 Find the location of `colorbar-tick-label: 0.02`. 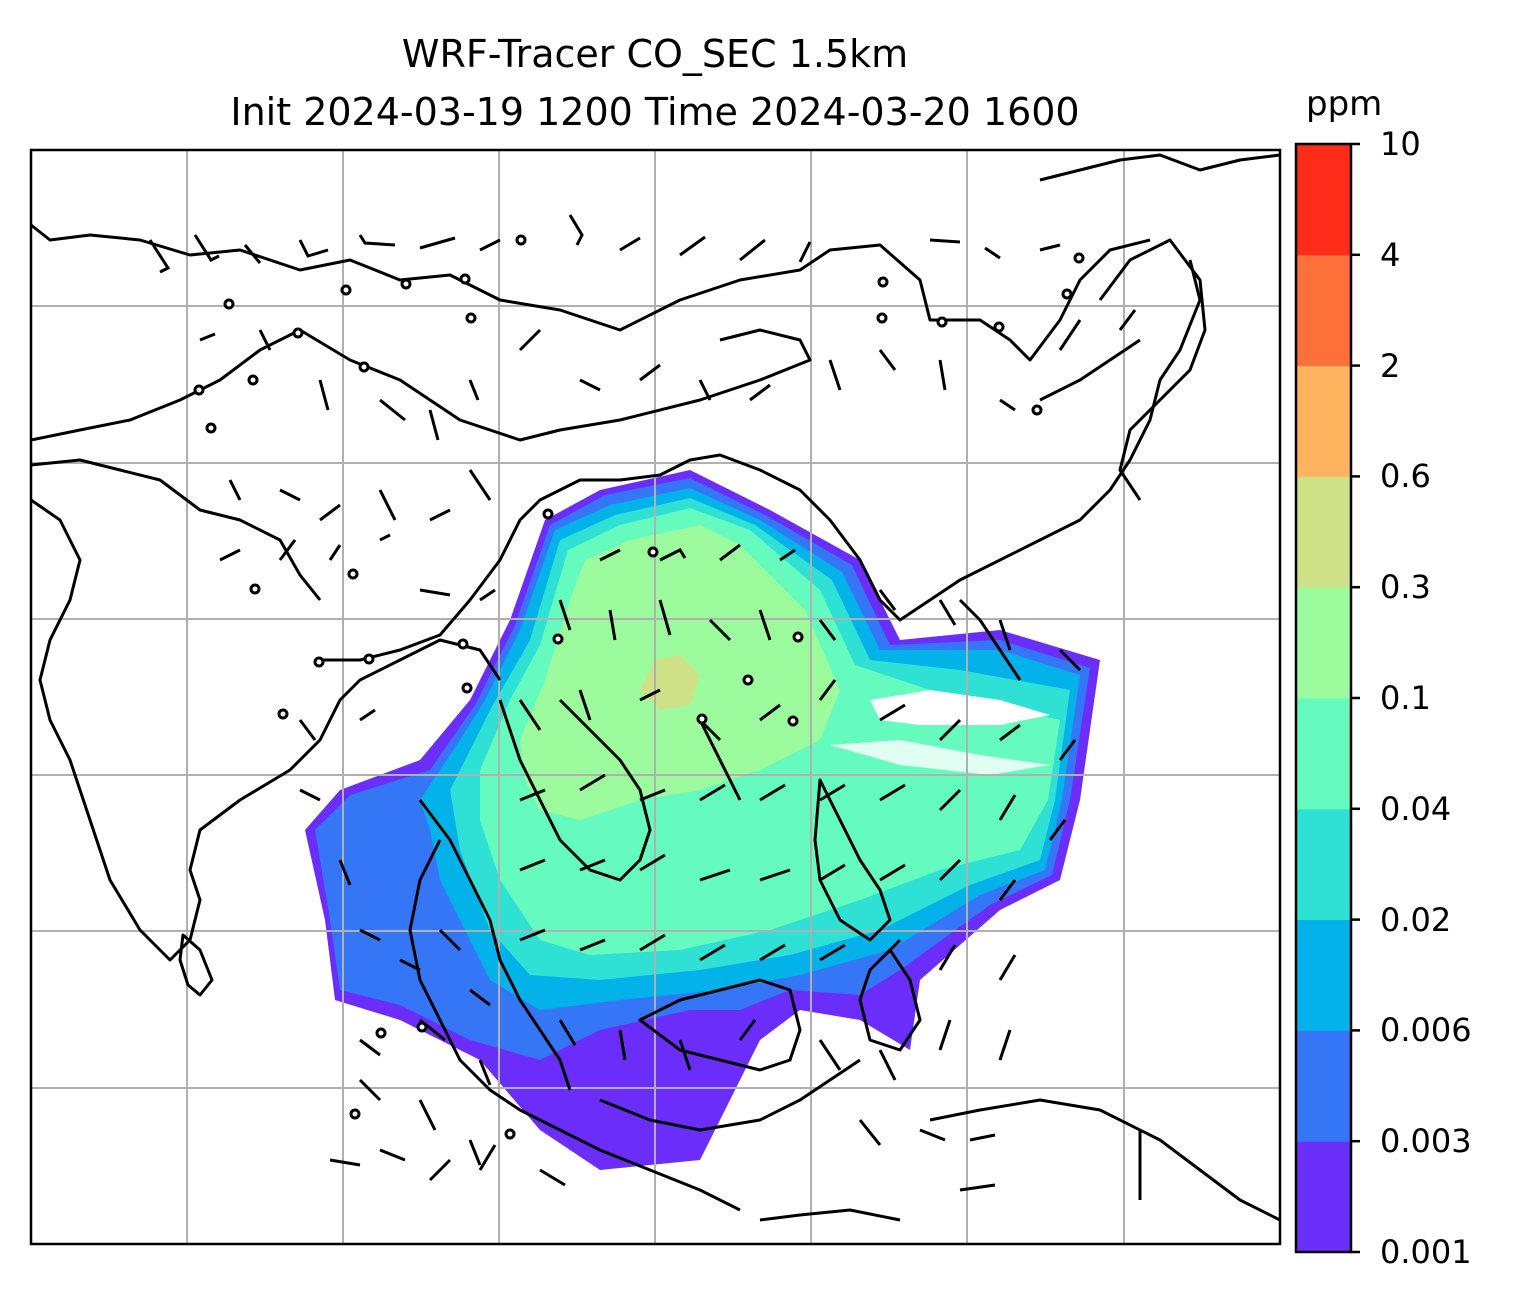

colorbar-tick-label: 0.02 is located at coordinates (1416, 919).